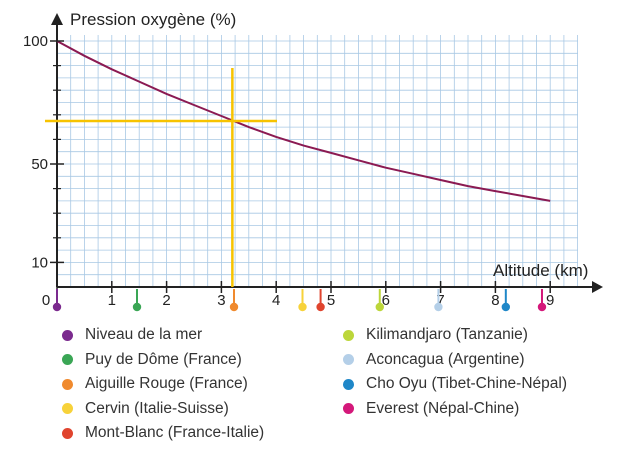 The width and height of the screenshot is (635, 455). I want to click on legend-item: Cho Oyu (Tibet-Chine-Népal), so click(455, 384).